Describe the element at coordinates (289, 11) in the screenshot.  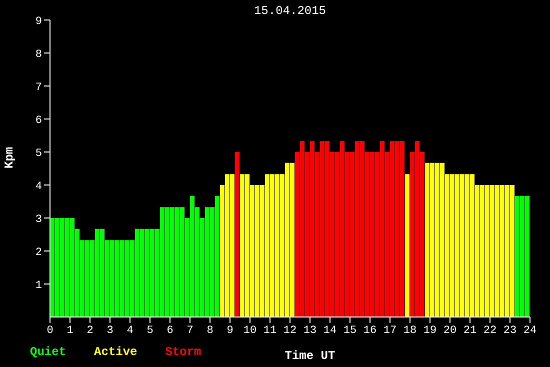
I see `chart-title: 15.04.2015` at that location.